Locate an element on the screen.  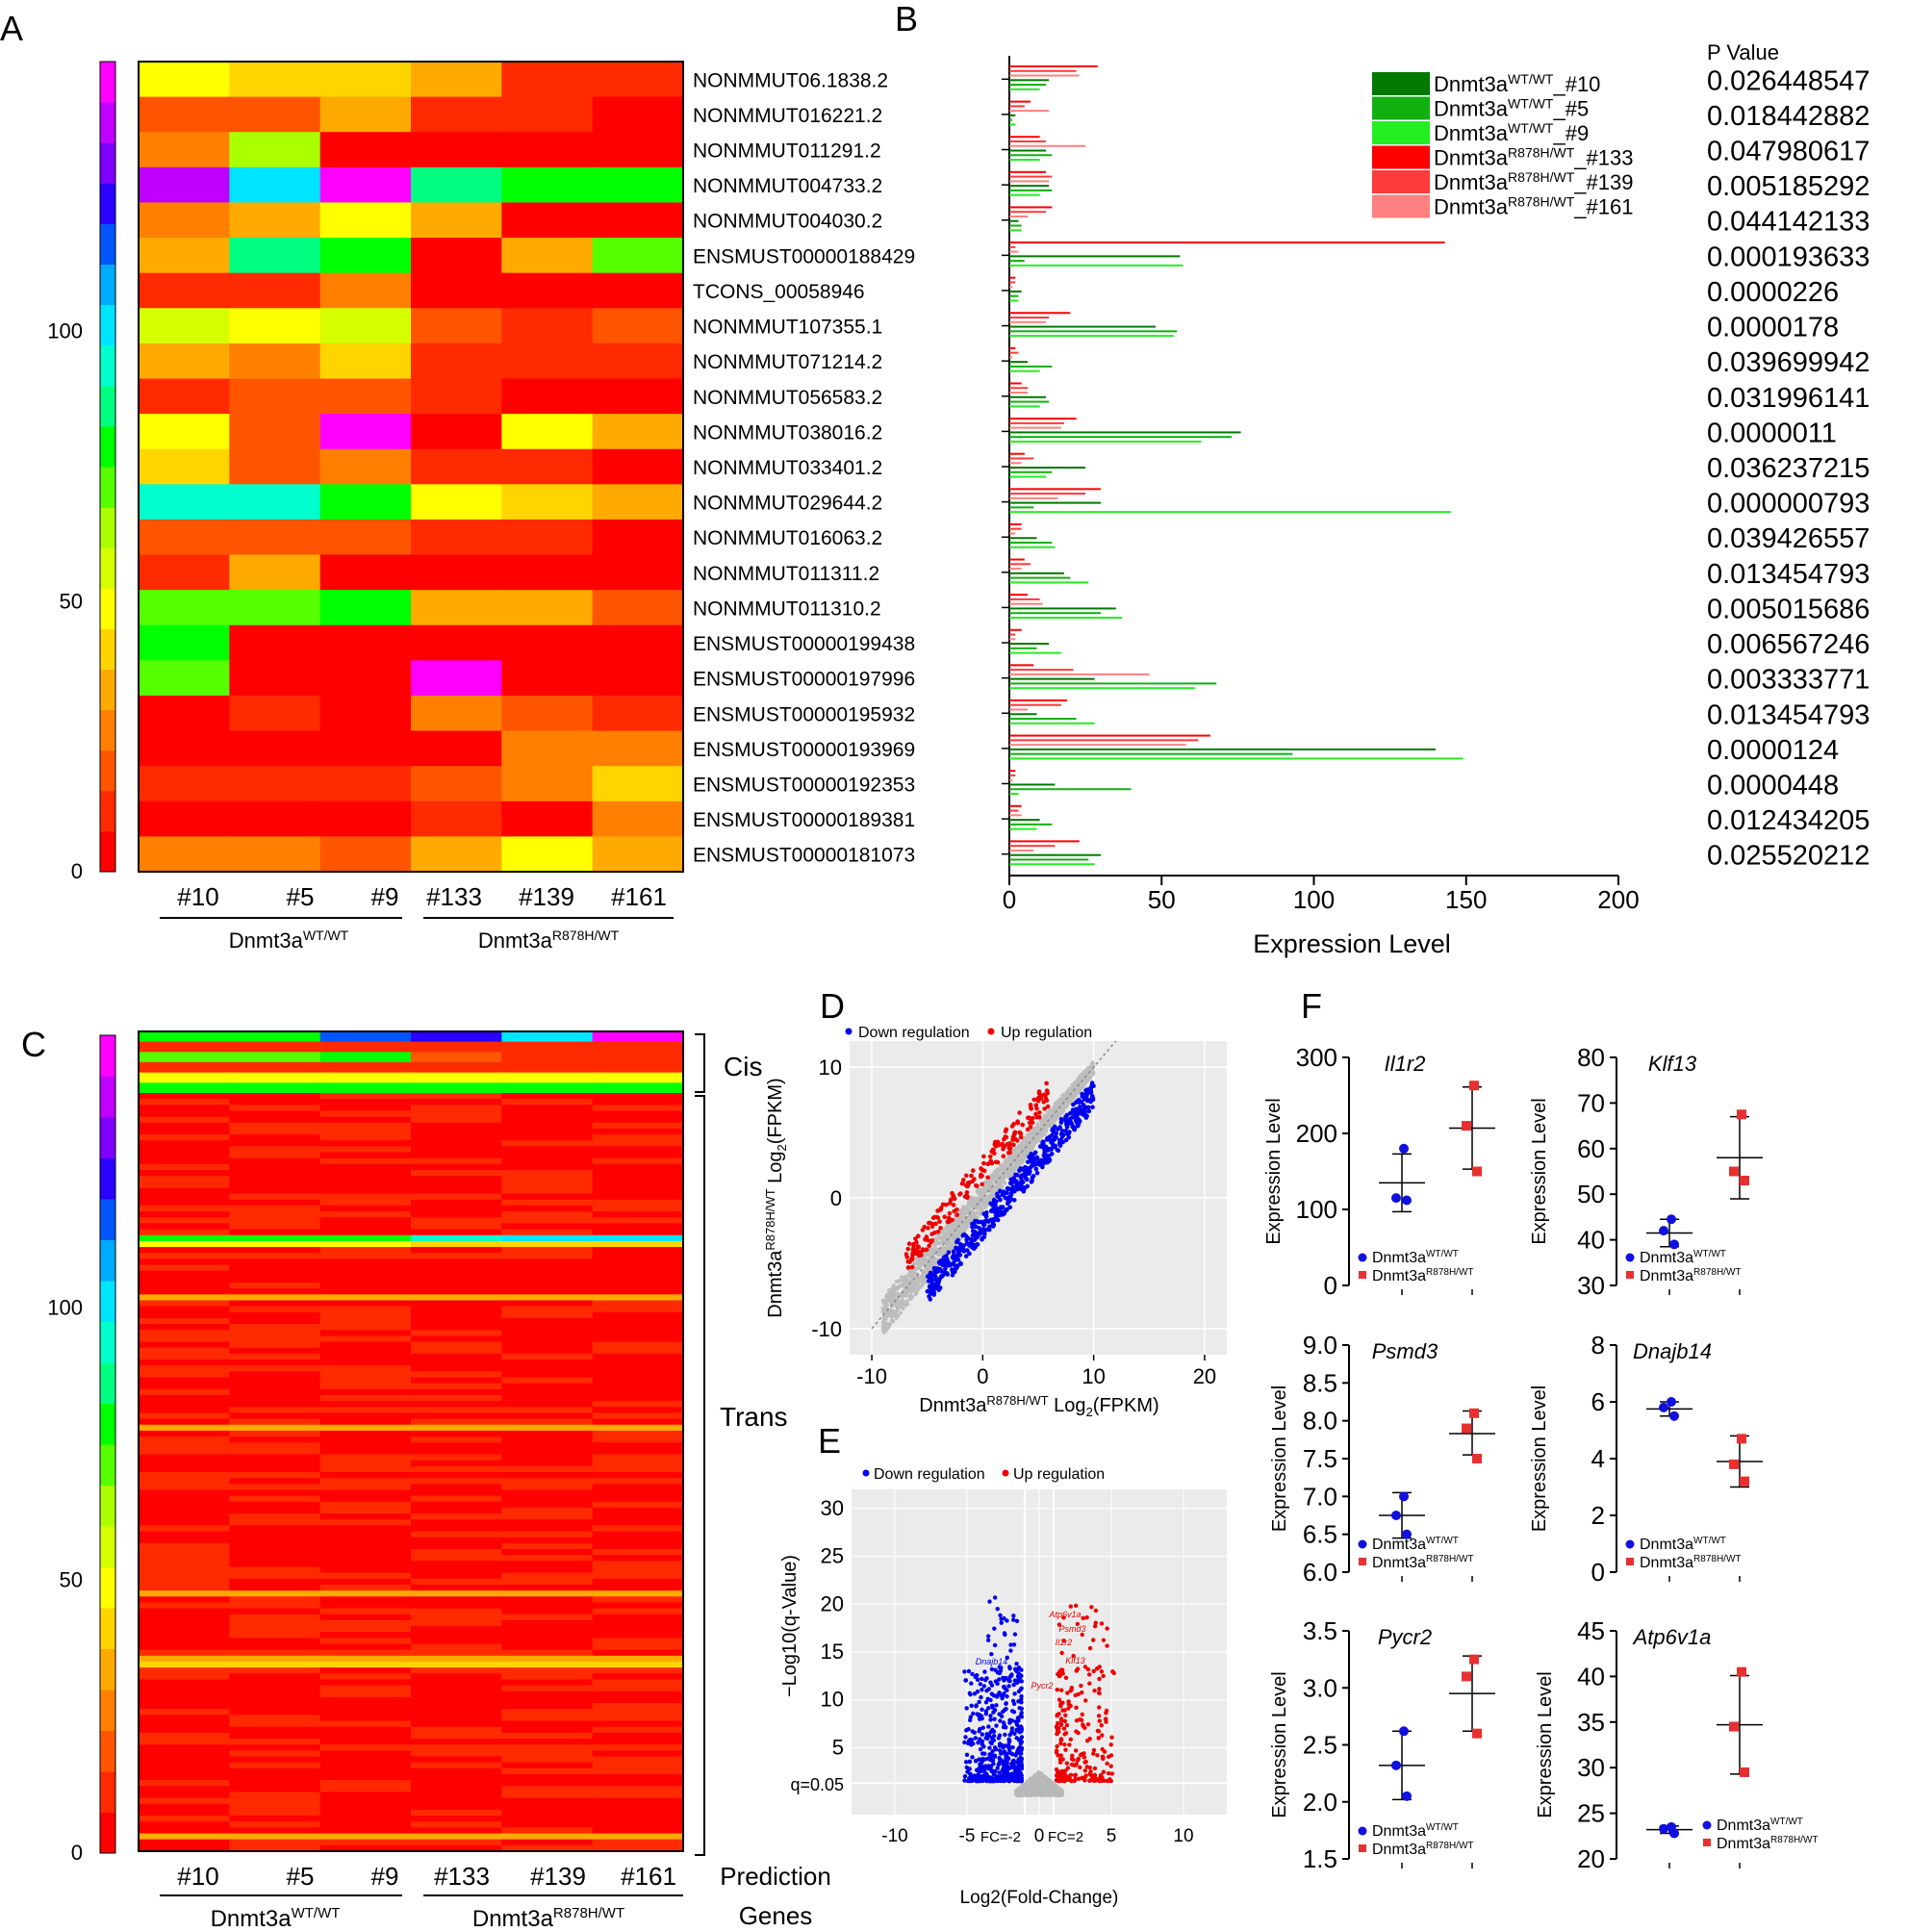
colorbar-frame is located at coordinates (107, 1444).